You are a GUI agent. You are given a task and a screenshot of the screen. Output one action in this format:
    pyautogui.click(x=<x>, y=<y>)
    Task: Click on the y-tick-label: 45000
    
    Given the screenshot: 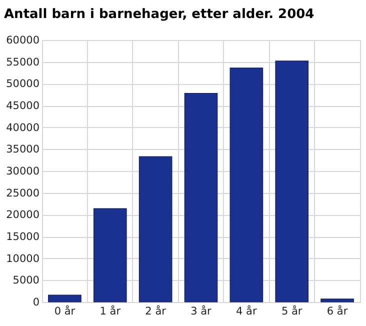 What is the action you would take?
    pyautogui.click(x=23, y=106)
    